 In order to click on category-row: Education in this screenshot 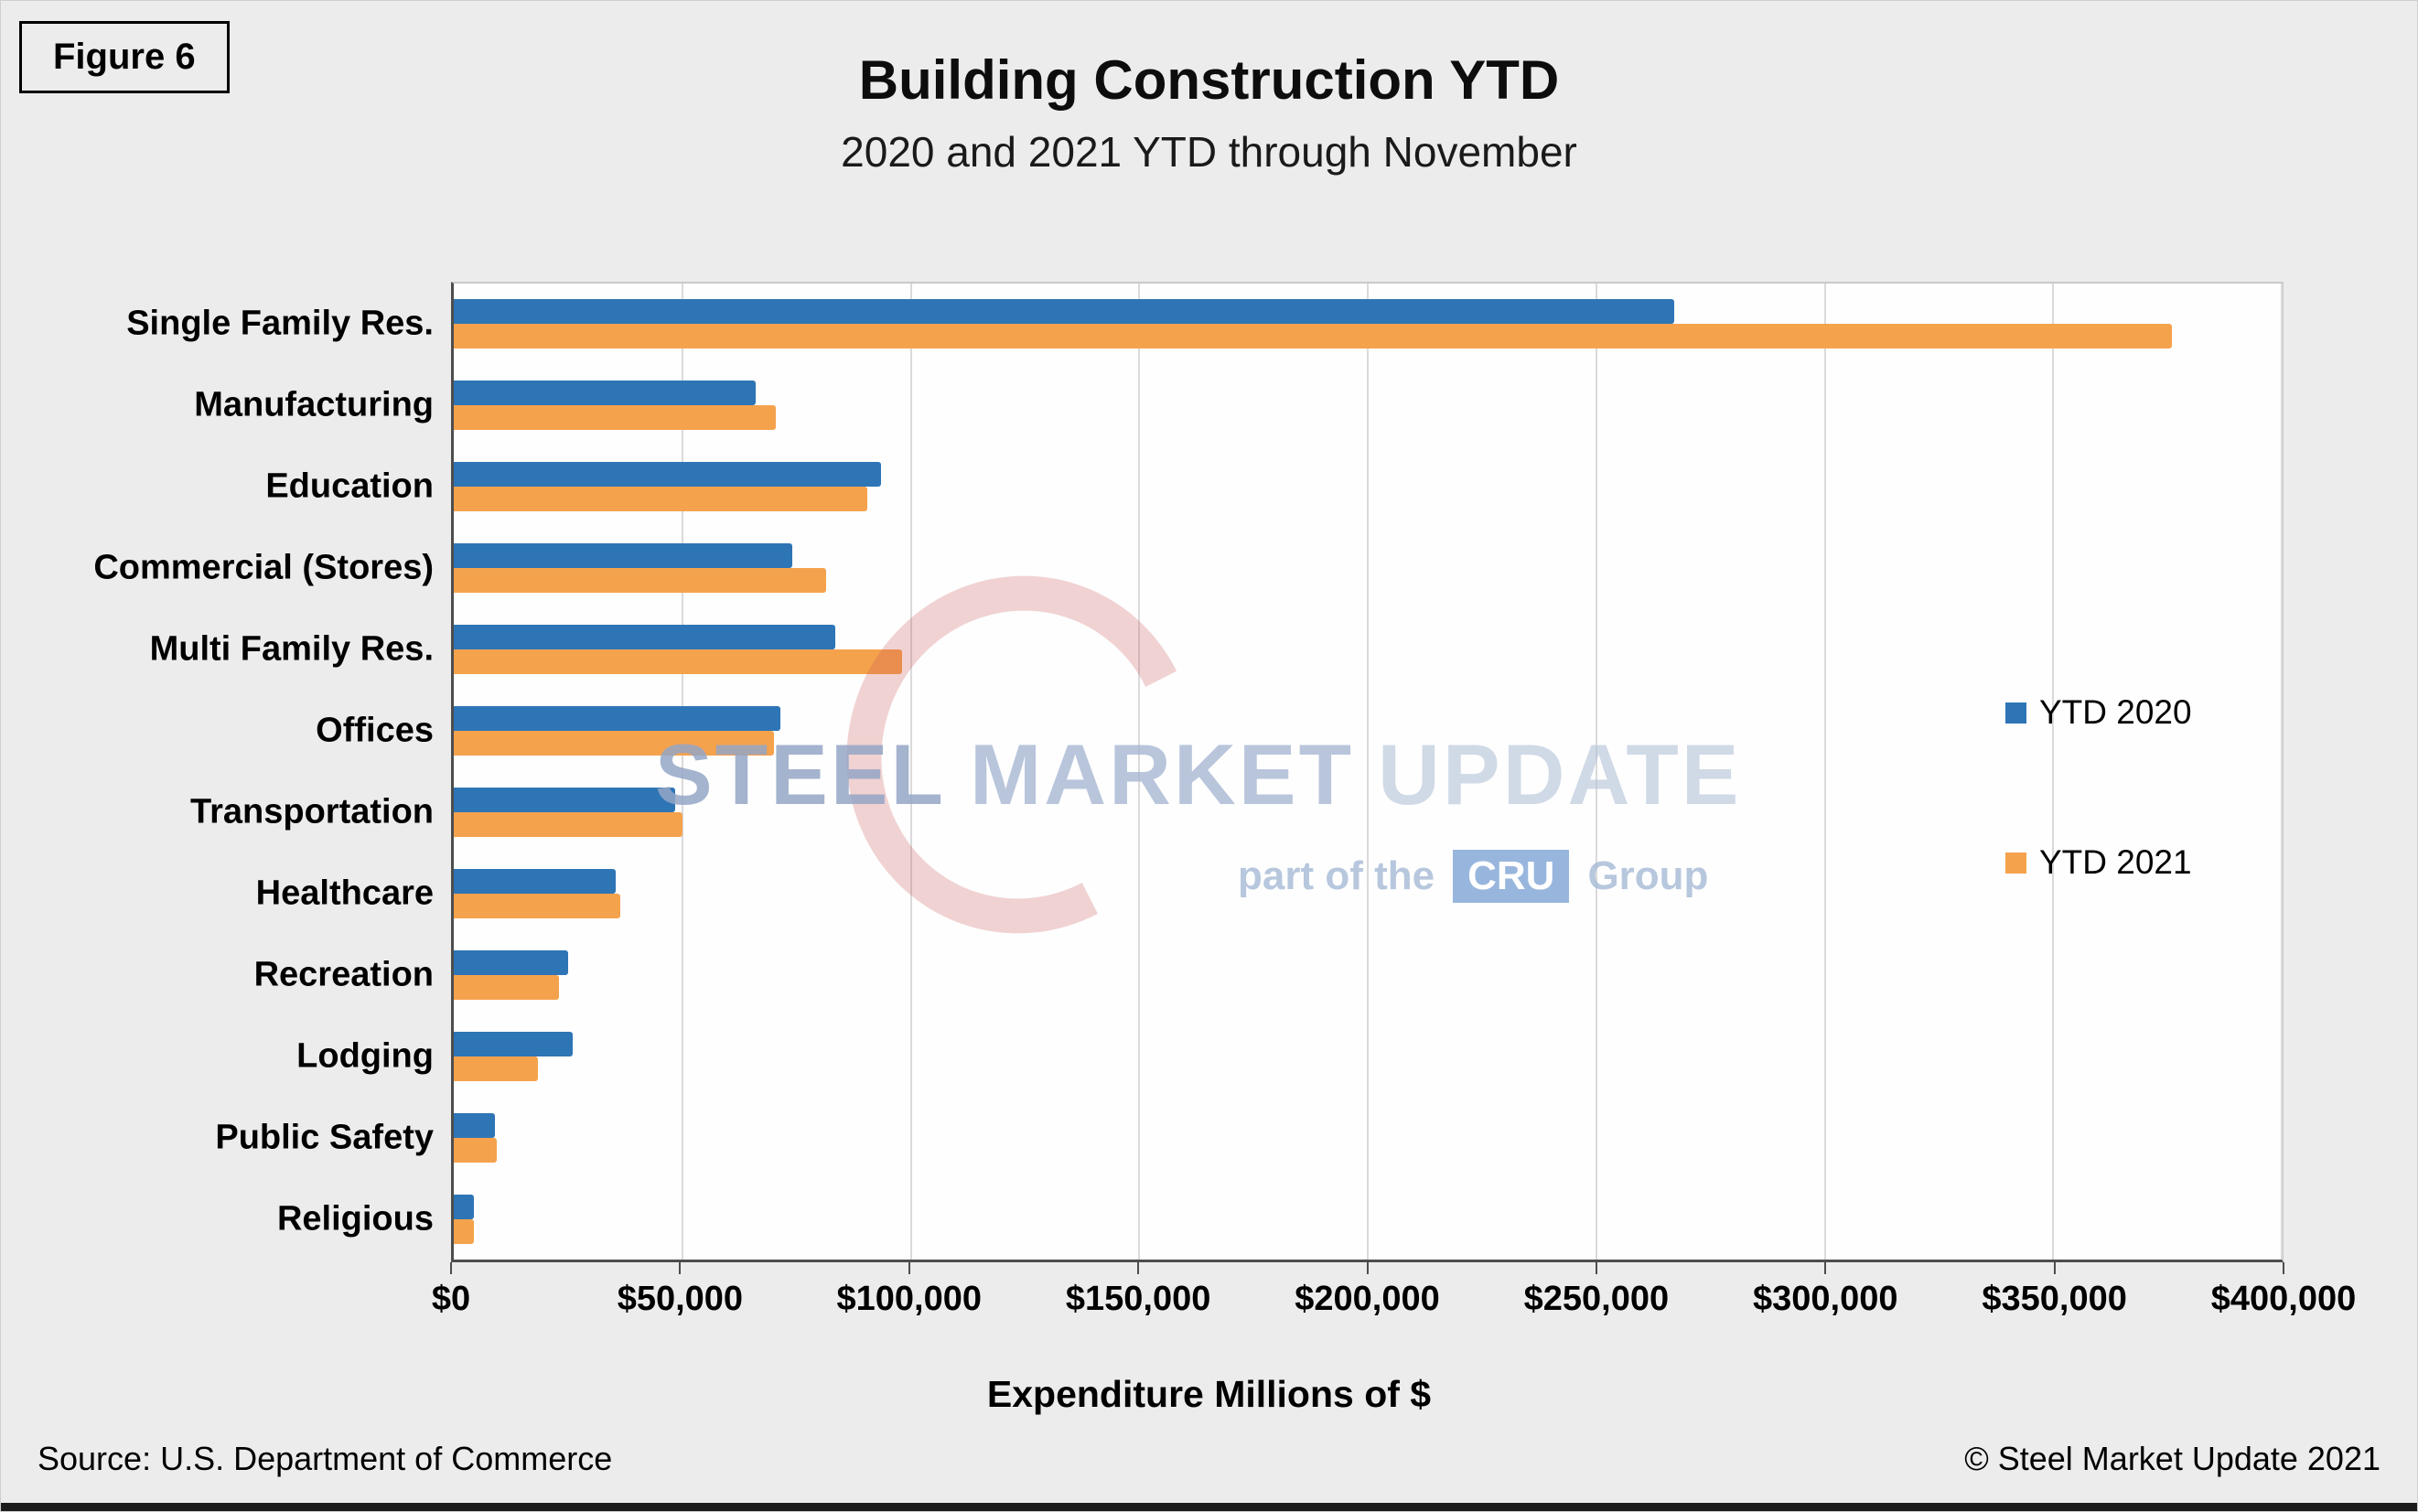, I will do `click(1273, 487)`.